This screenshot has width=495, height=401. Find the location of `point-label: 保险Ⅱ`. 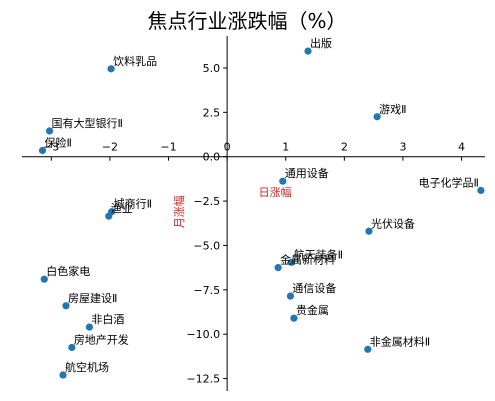

point-label: 保险Ⅱ is located at coordinates (58, 142).